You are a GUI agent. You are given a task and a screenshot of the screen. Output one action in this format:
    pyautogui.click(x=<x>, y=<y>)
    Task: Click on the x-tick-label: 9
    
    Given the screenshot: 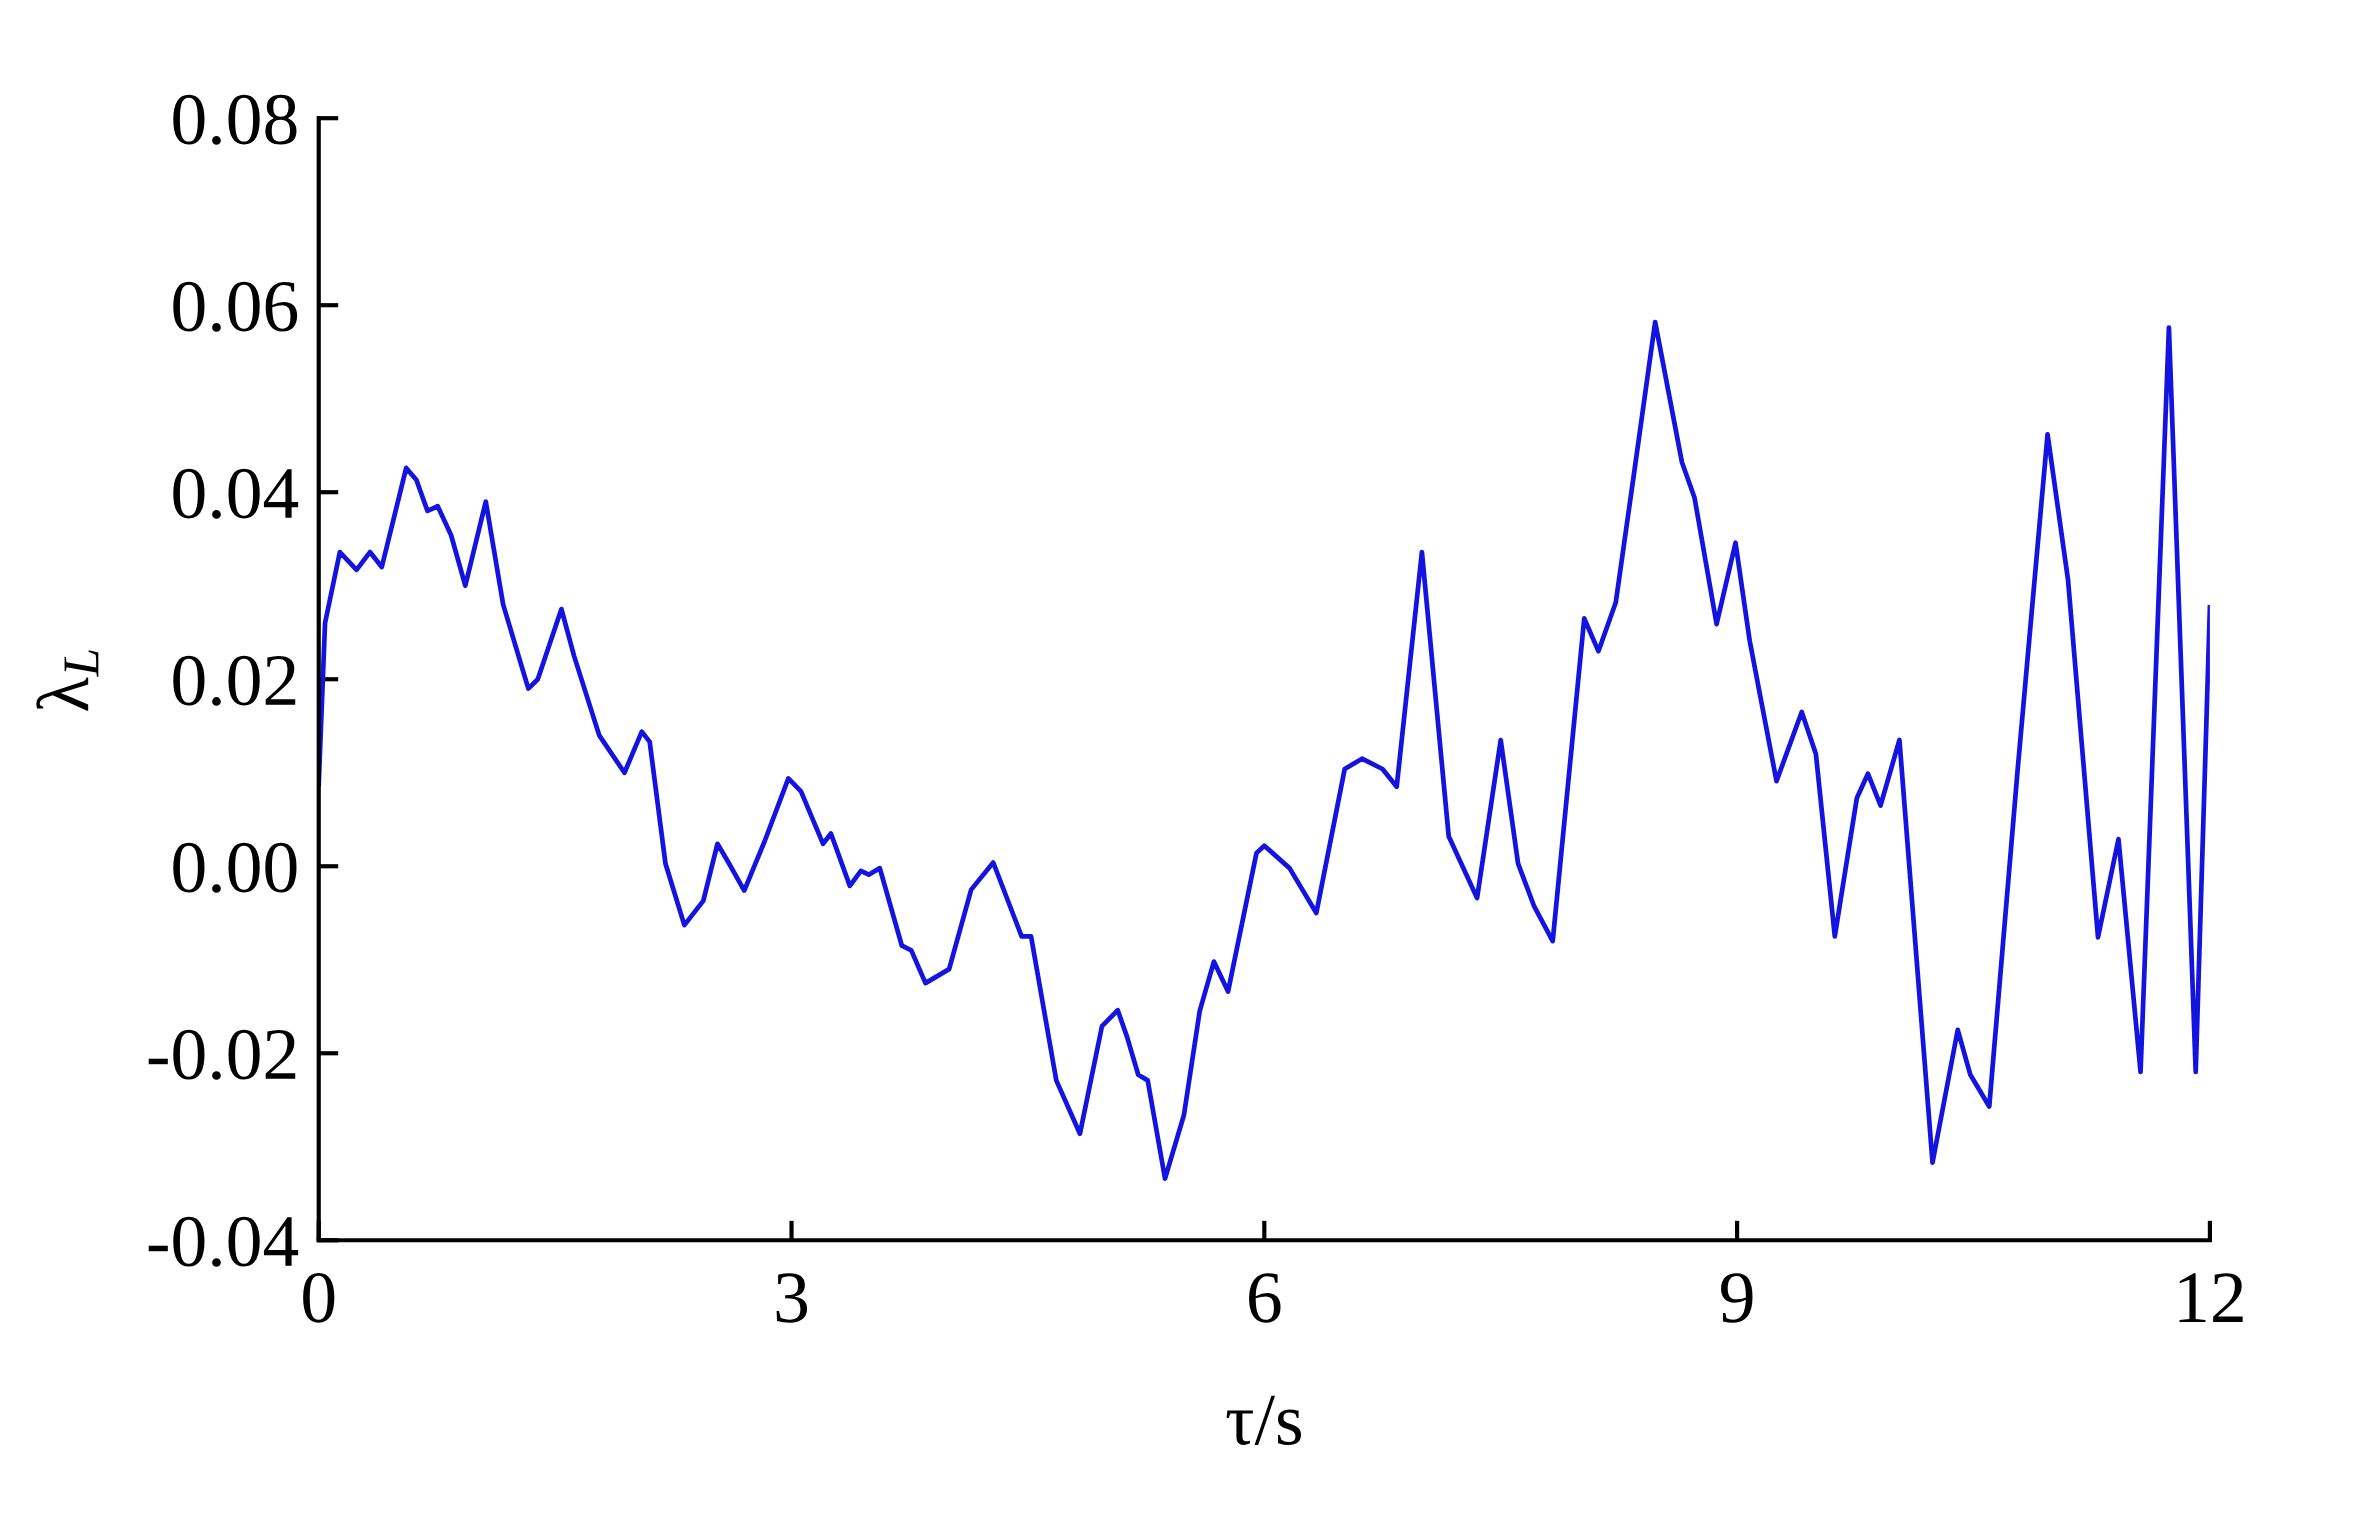 What is the action you would take?
    pyautogui.click(x=1737, y=1298)
    